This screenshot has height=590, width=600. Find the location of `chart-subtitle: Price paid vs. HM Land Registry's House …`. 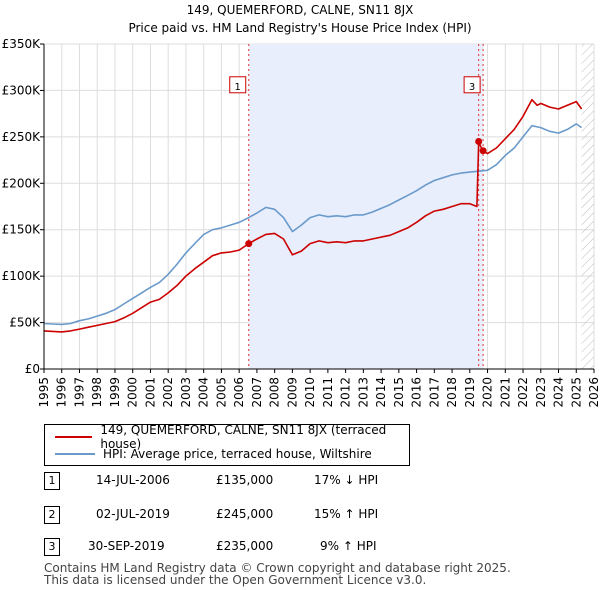

chart-subtitle: Price paid vs. HM Land Registry's House … is located at coordinates (299, 28).